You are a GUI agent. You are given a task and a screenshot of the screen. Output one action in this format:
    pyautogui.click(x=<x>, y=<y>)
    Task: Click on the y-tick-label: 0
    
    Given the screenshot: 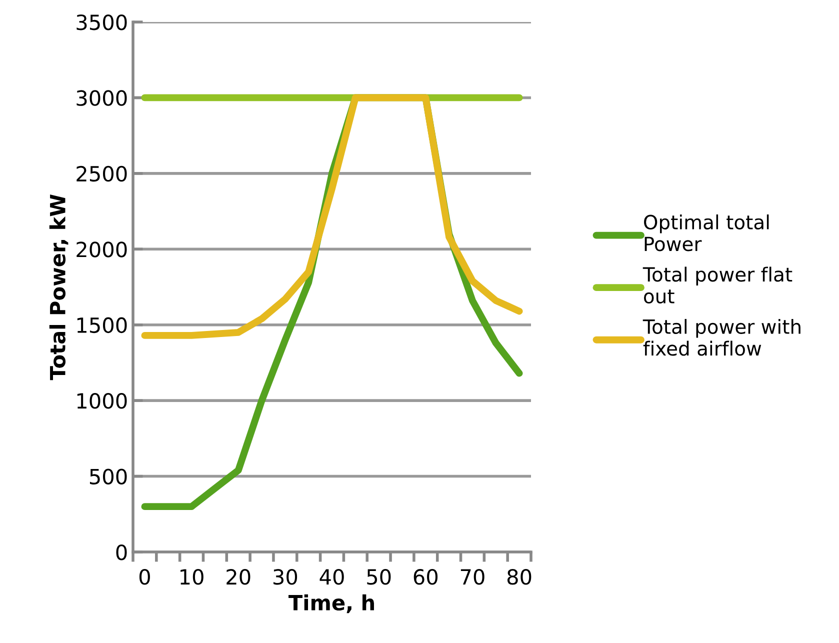 What is the action you would take?
    pyautogui.click(x=121, y=552)
    